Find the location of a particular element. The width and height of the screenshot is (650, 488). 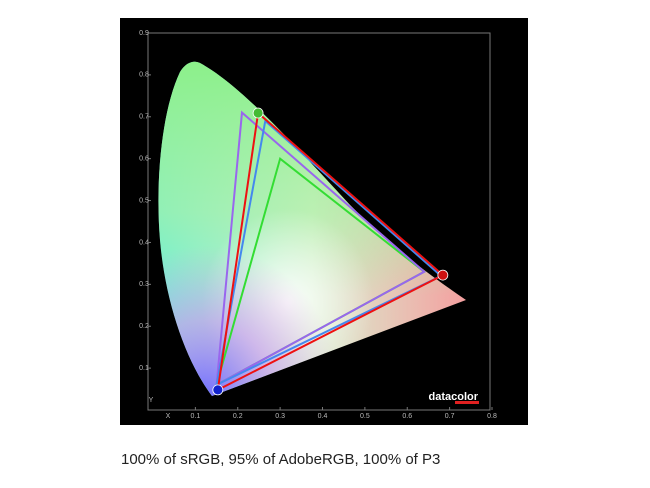

logo: datacolor is located at coordinates (453, 397).